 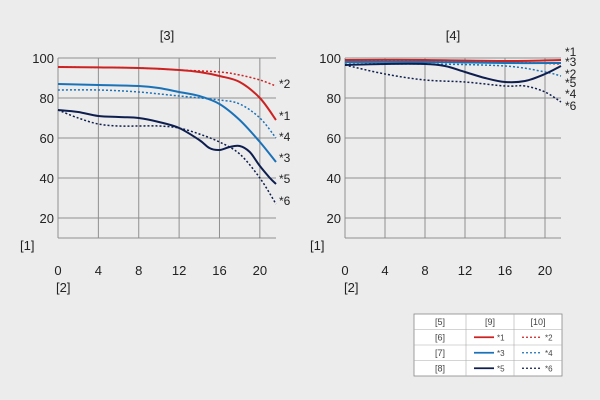 I want to click on x-axis-label-left: [2], so click(x=63, y=287).